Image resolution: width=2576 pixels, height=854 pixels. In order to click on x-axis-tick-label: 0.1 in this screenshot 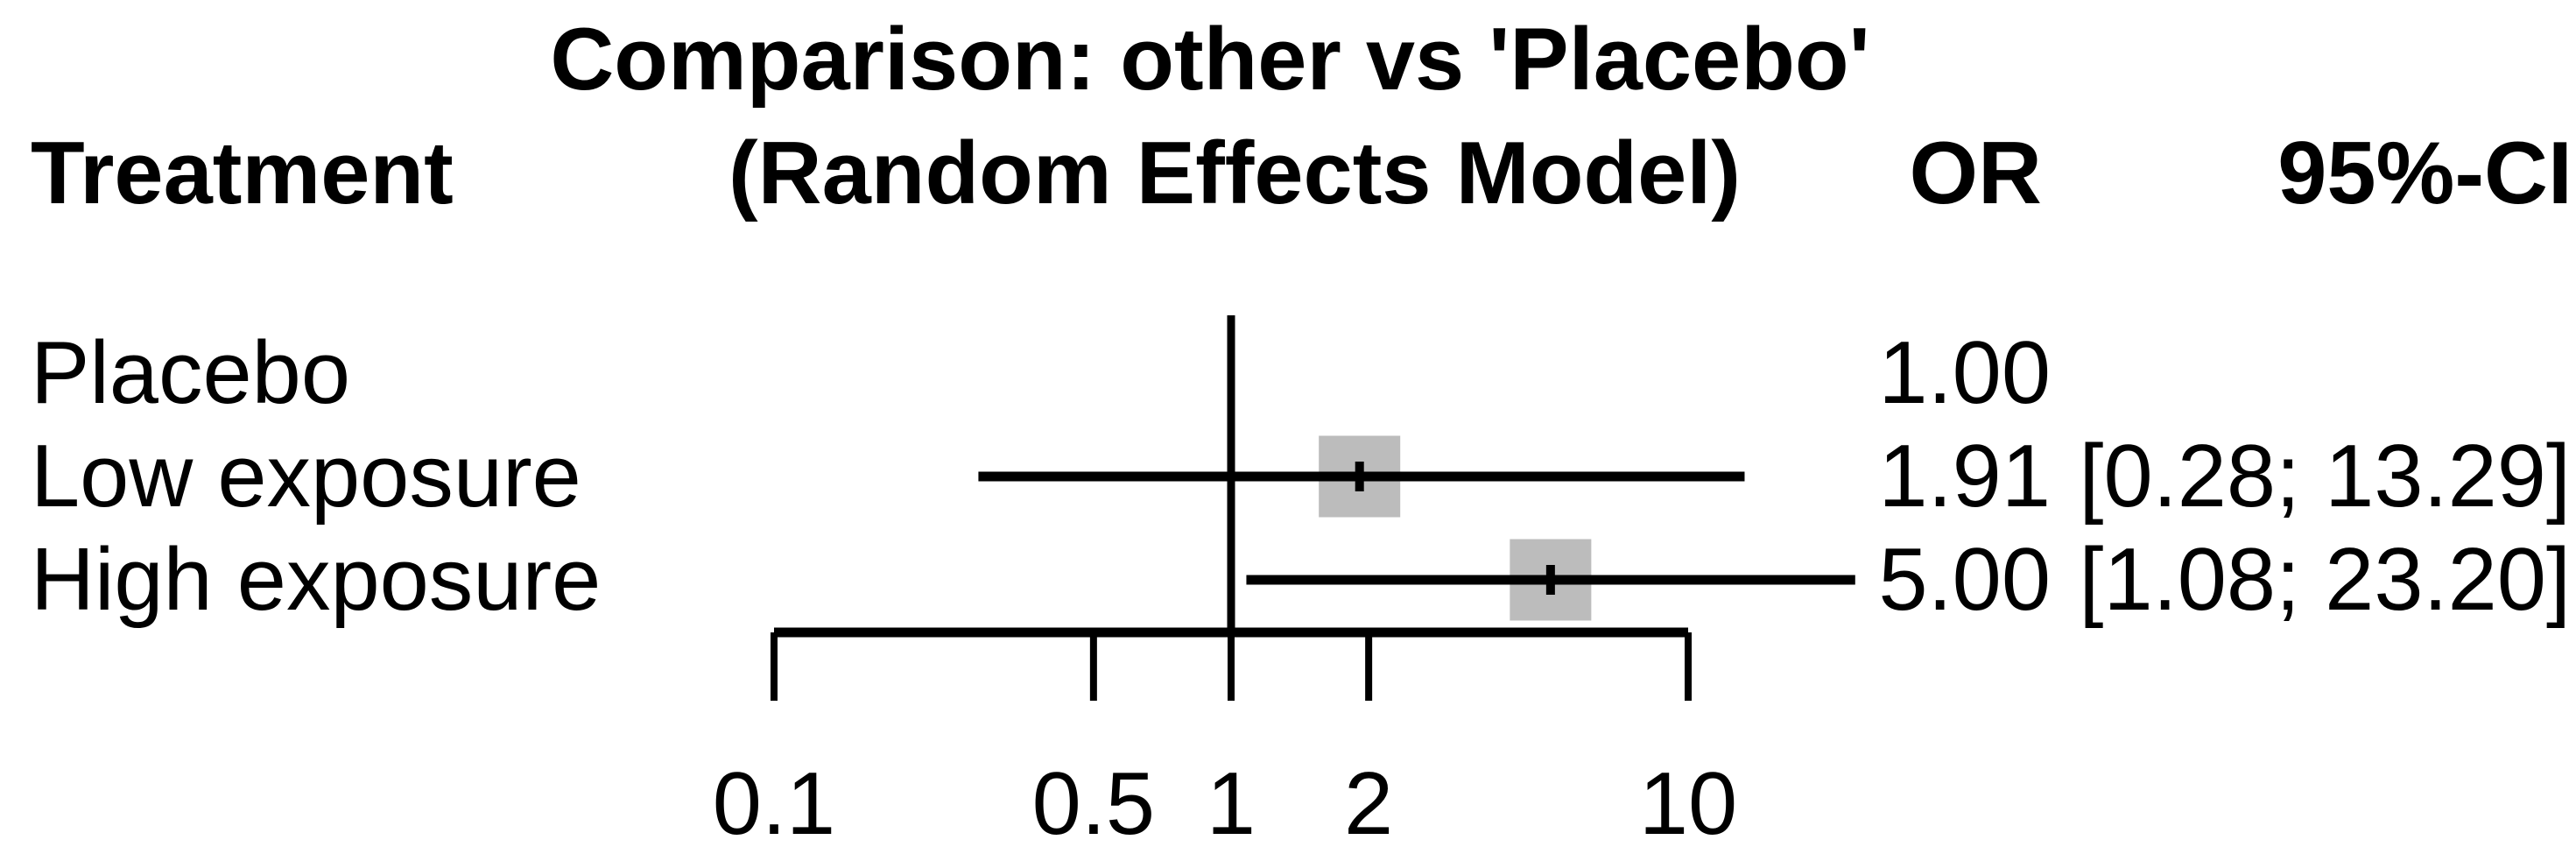, I will do `click(774, 804)`.